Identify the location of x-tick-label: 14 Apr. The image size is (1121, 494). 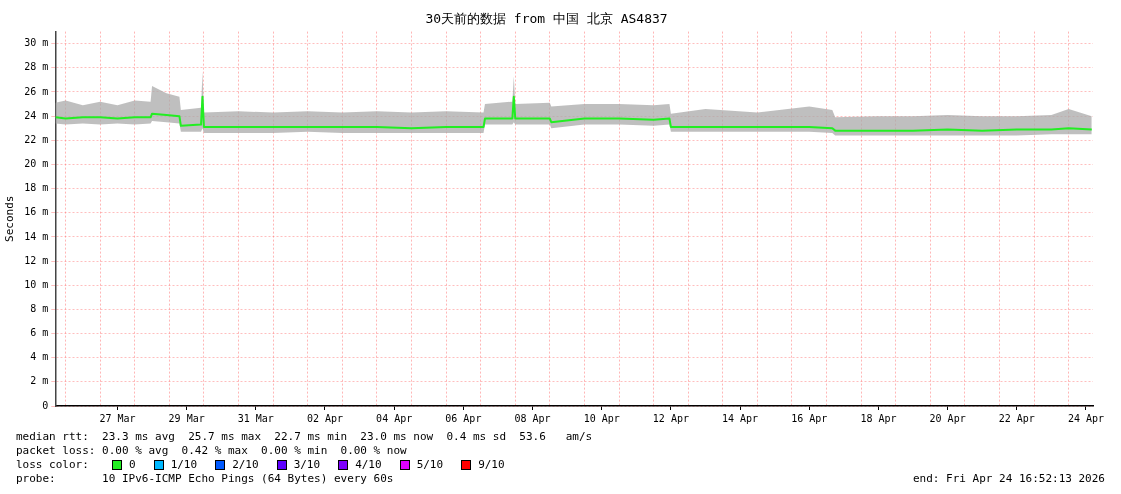
(740, 418).